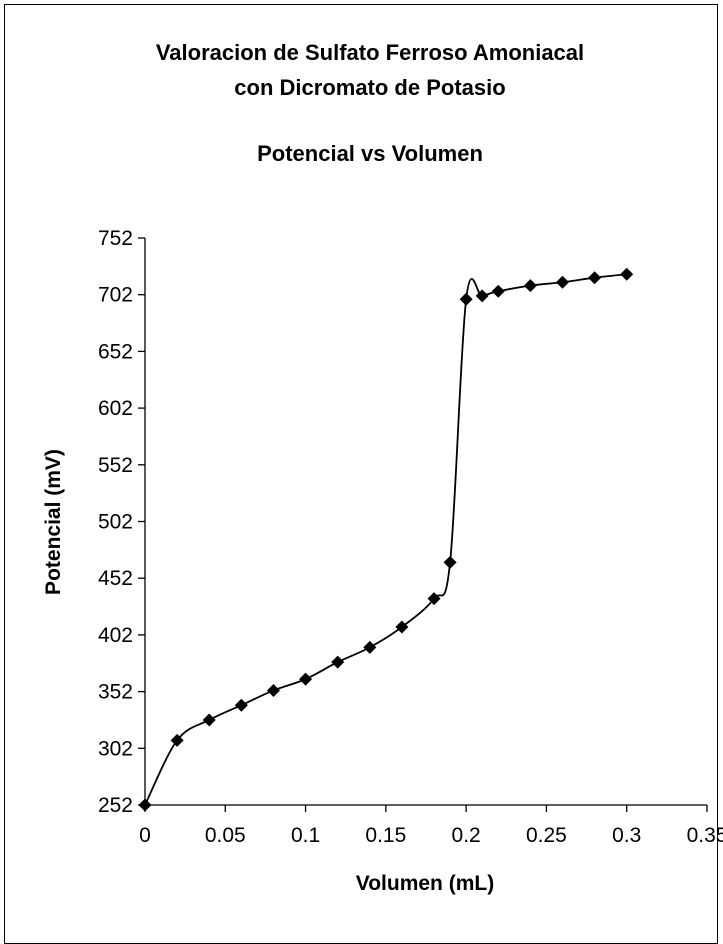  What do you see at coordinates (115, 351) in the screenshot?
I see `y-tick-label: 652` at bounding box center [115, 351].